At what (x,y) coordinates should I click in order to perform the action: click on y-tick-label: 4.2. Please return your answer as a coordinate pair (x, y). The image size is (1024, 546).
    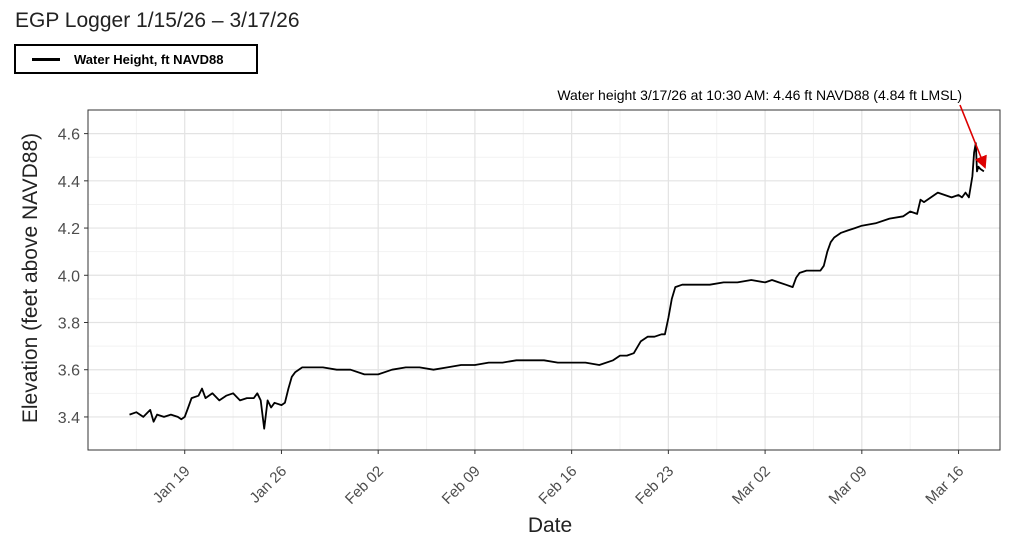
    Looking at the image, I should click on (69, 229).